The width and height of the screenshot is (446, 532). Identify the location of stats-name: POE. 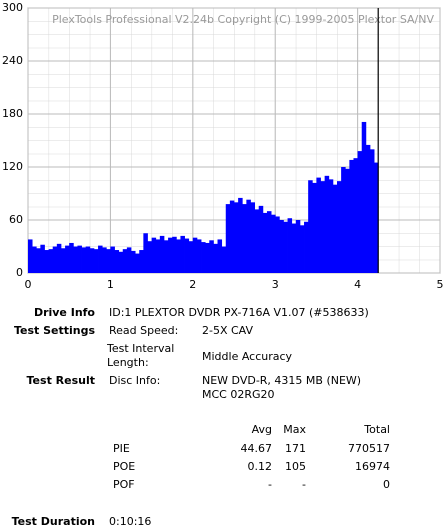
(124, 466).